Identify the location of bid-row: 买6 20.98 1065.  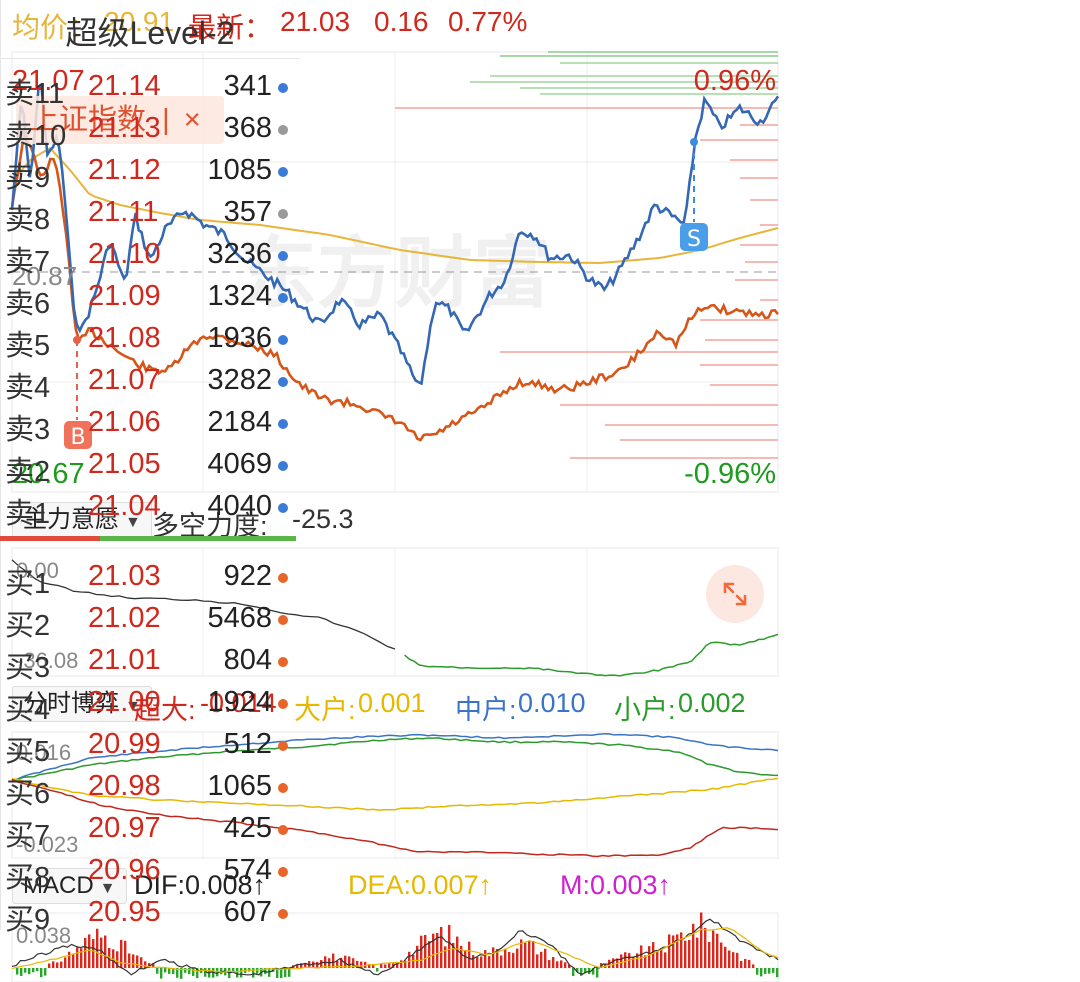
(150, 788).